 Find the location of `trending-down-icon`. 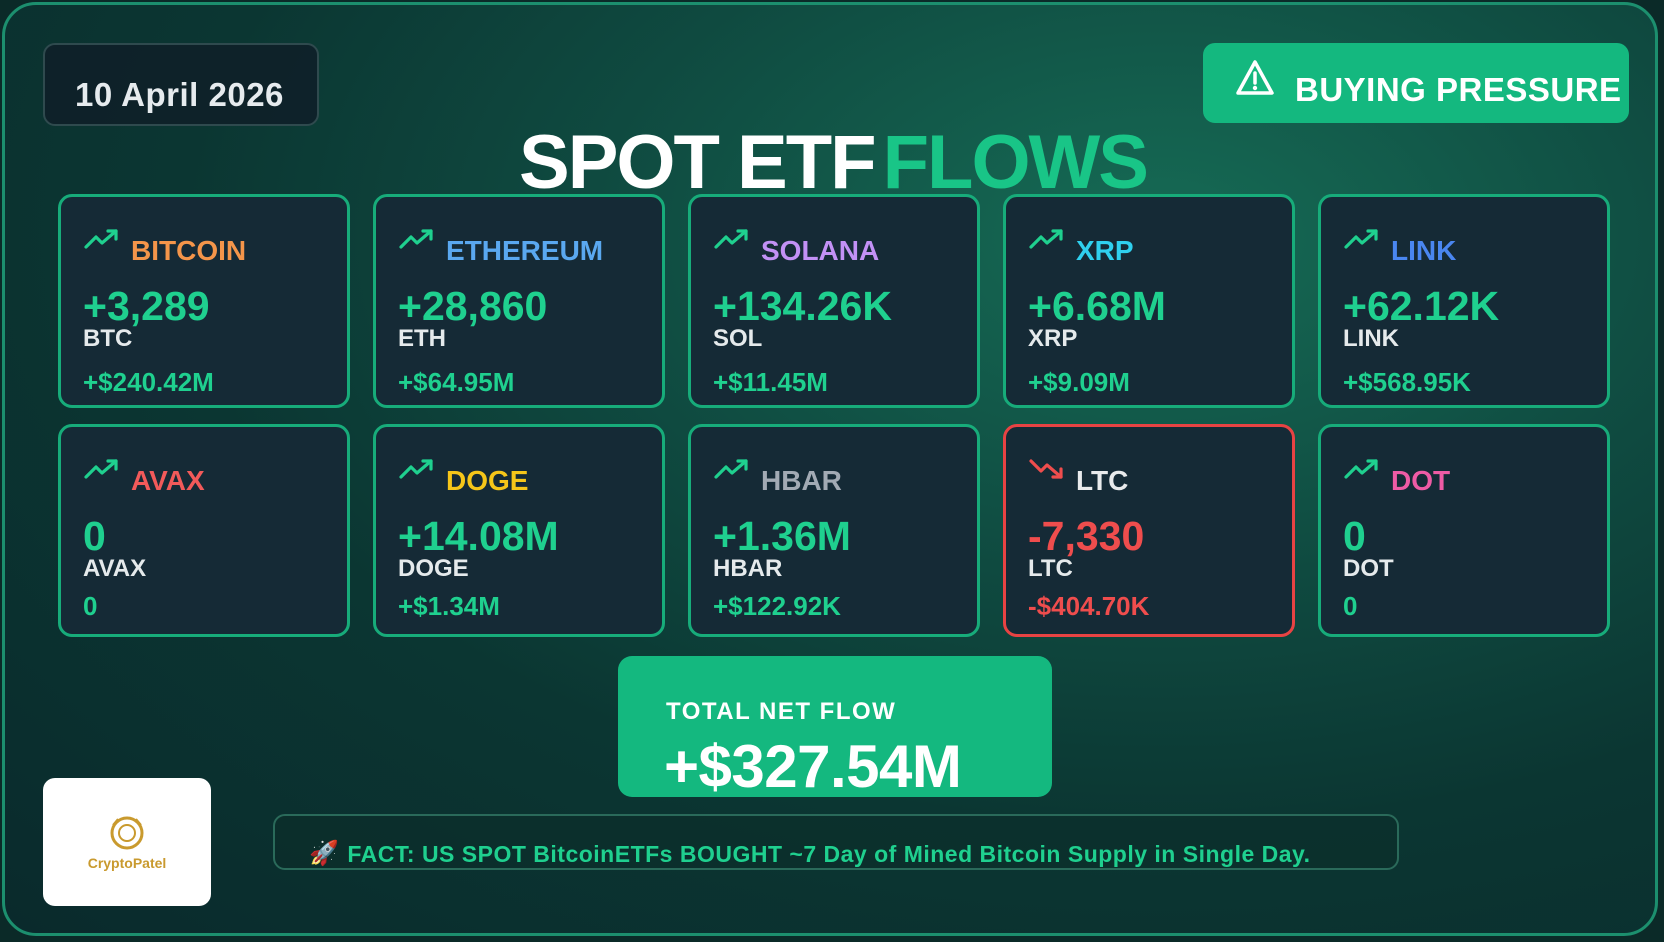

trending-down-icon is located at coordinates (1046, 469).